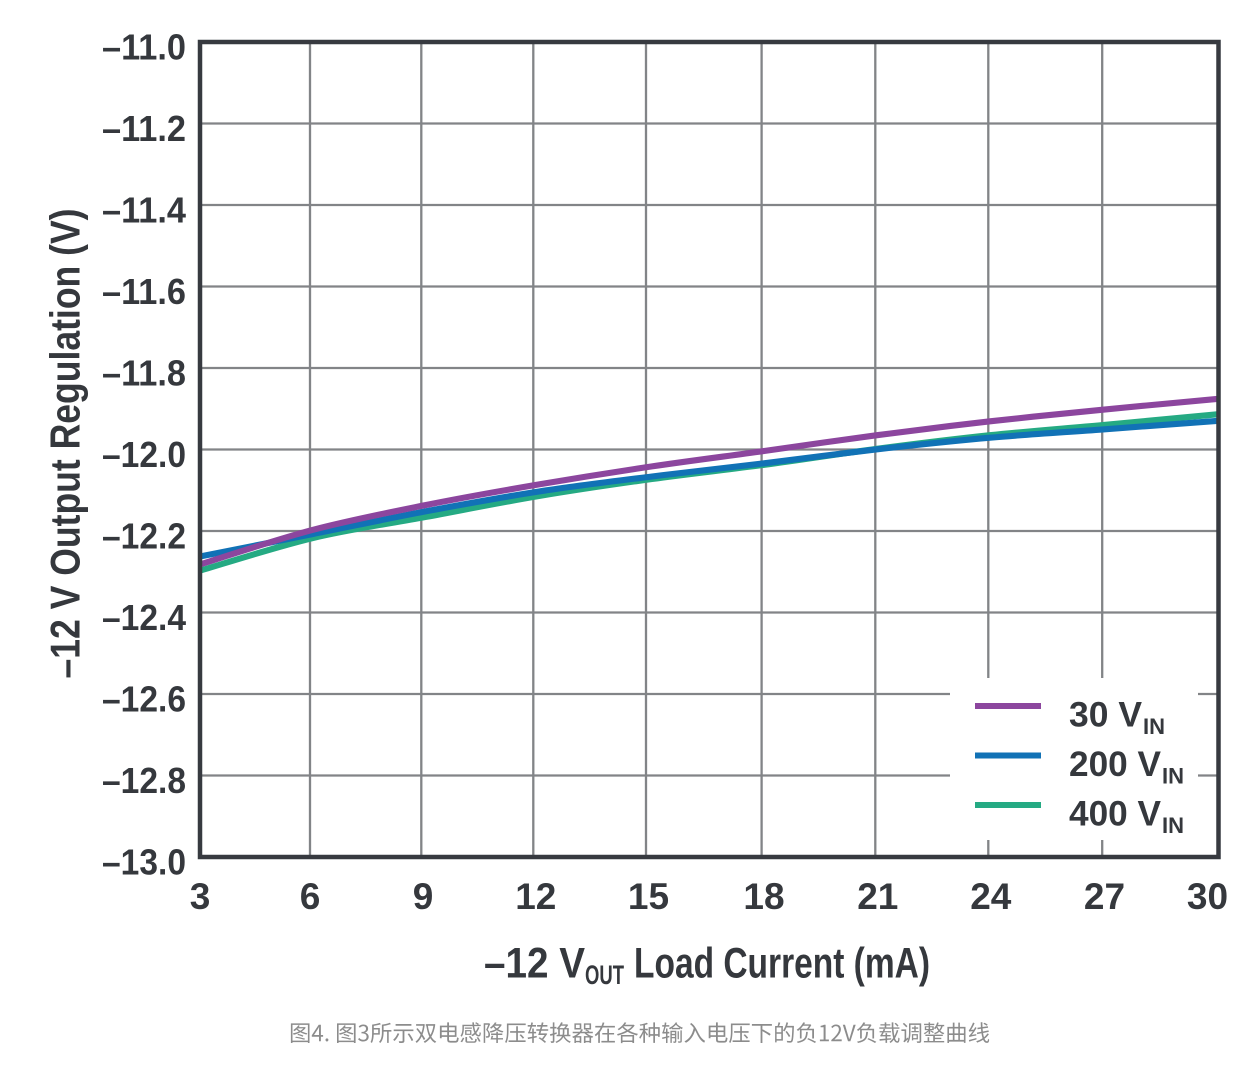 The width and height of the screenshot is (1249, 1070). I want to click on svg-text: –12.2, so click(144, 536).